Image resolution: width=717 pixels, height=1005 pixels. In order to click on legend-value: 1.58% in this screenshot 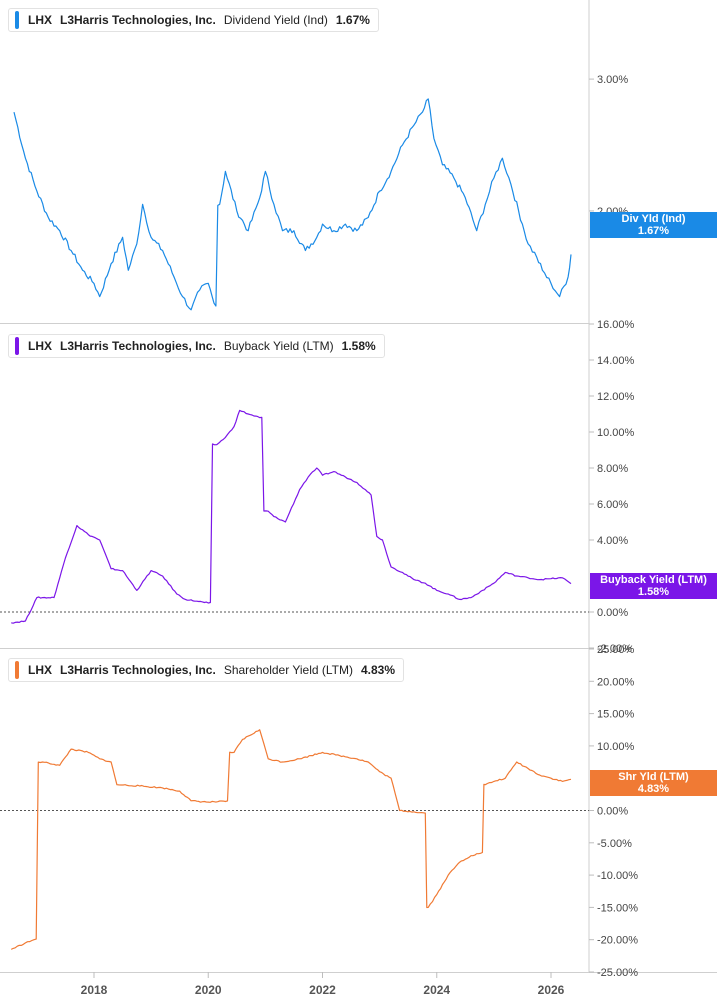, I will do `click(358, 346)`.